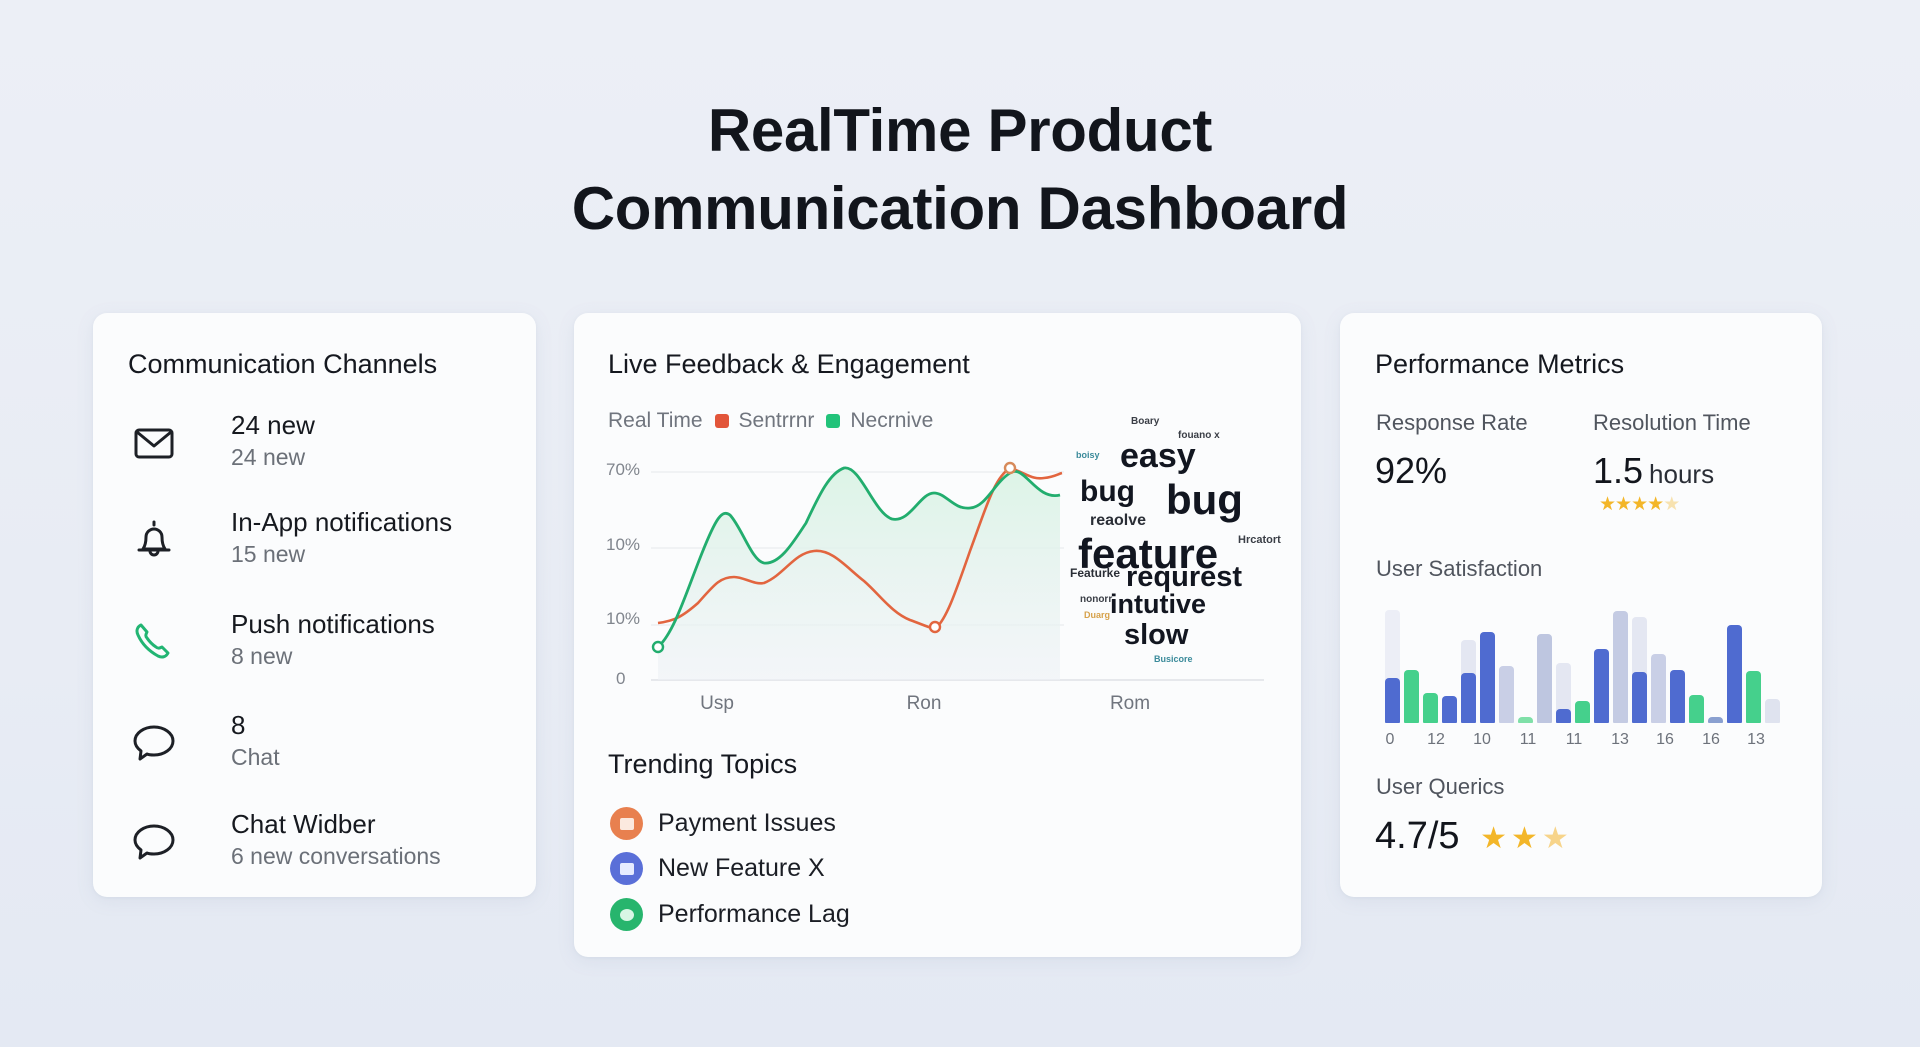 The image size is (1920, 1047). I want to click on word: Featurke, so click(1095, 573).